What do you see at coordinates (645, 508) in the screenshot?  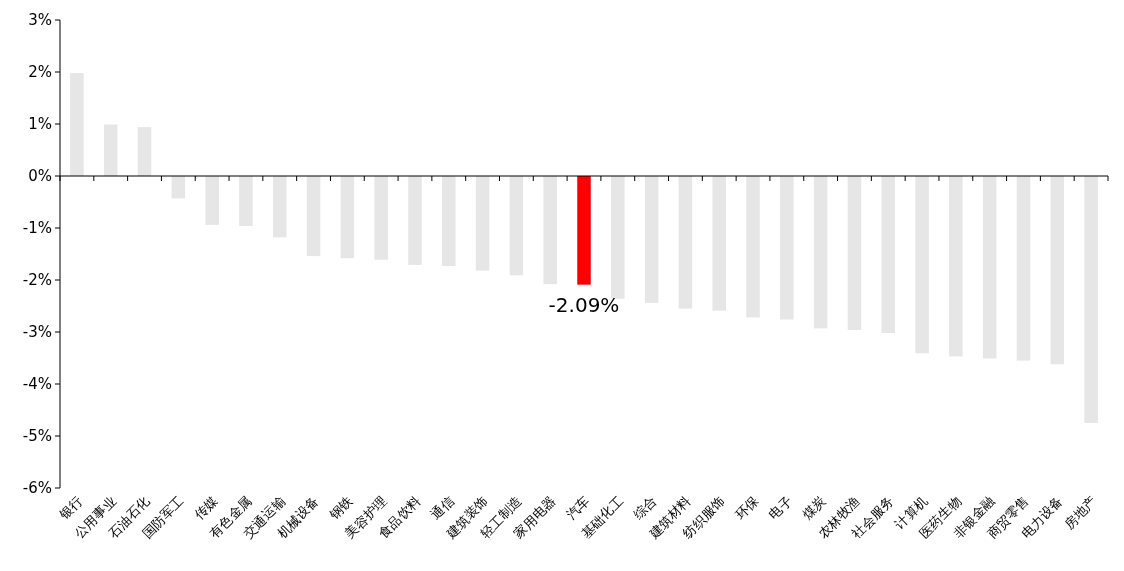 I see `x-tick-label: 综合` at bounding box center [645, 508].